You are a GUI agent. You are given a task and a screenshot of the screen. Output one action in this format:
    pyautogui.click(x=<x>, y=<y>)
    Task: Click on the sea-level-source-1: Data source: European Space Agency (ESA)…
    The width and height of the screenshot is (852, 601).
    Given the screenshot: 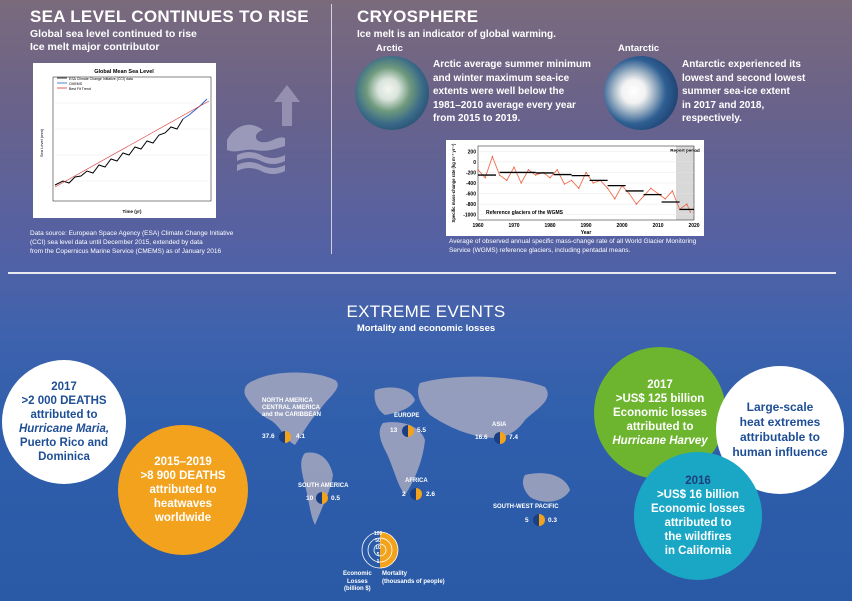 What is the action you would take?
    pyautogui.click(x=132, y=233)
    